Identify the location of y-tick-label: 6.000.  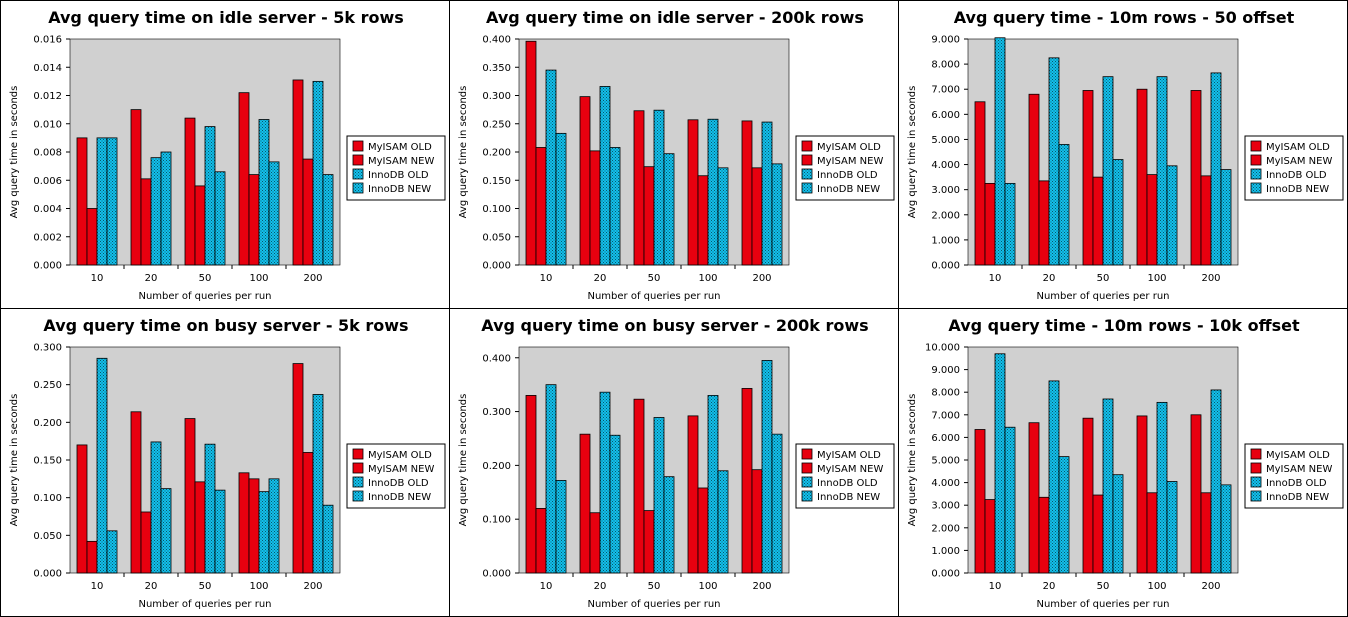
(945, 115).